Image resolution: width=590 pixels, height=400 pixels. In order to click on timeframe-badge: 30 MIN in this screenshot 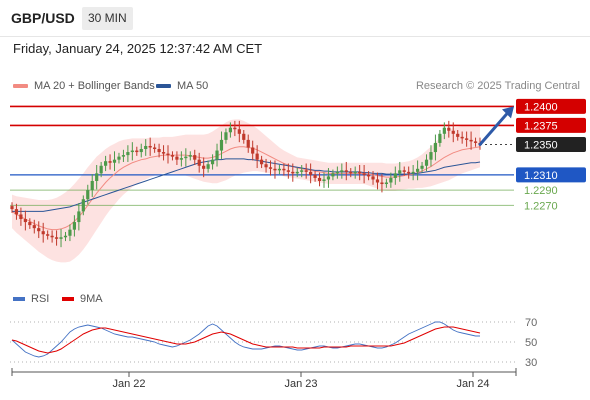, I will do `click(107, 18)`.